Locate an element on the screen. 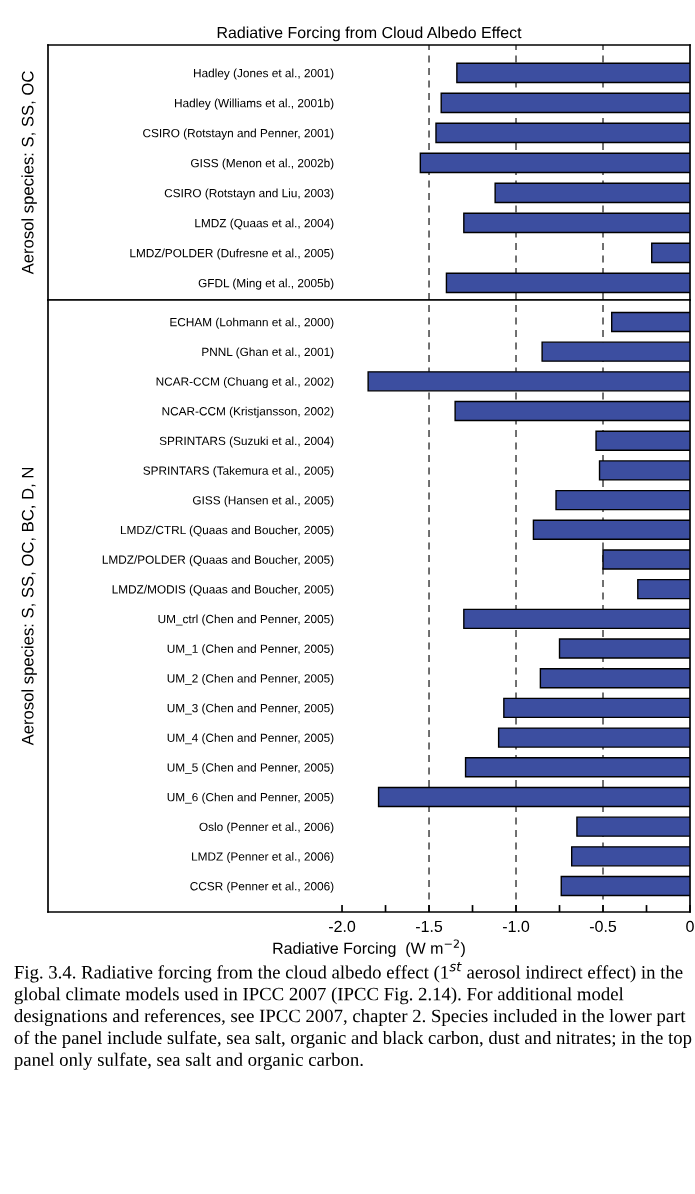 The height and width of the screenshot is (1194, 695). x-tick-label: -1.5 is located at coordinates (429, 926).